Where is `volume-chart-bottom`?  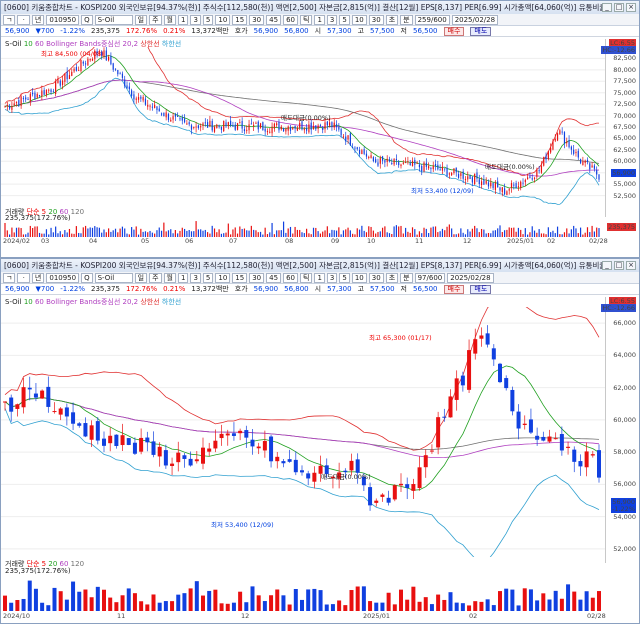
volume-chart-bottom is located at coordinates (303, 593).